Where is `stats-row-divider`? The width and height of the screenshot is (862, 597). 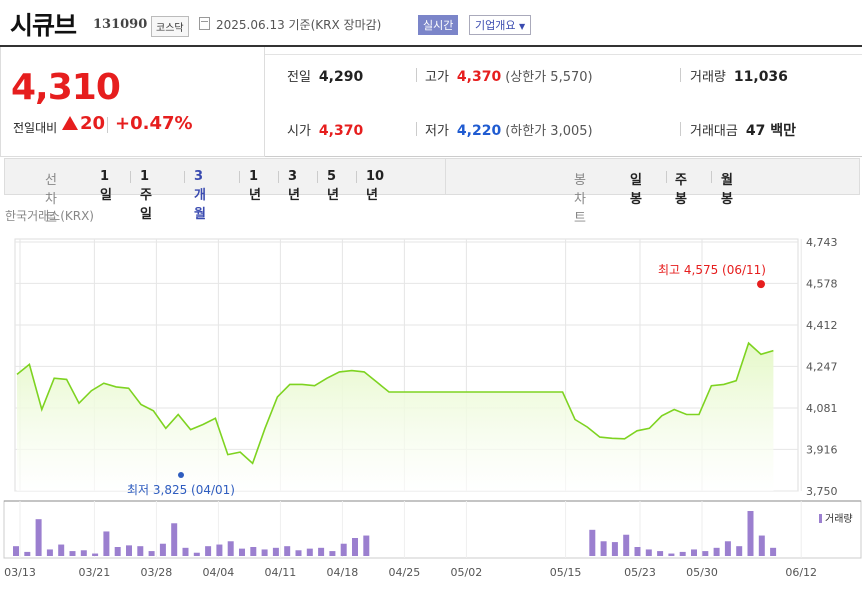 stats-row-divider is located at coordinates (563, 54).